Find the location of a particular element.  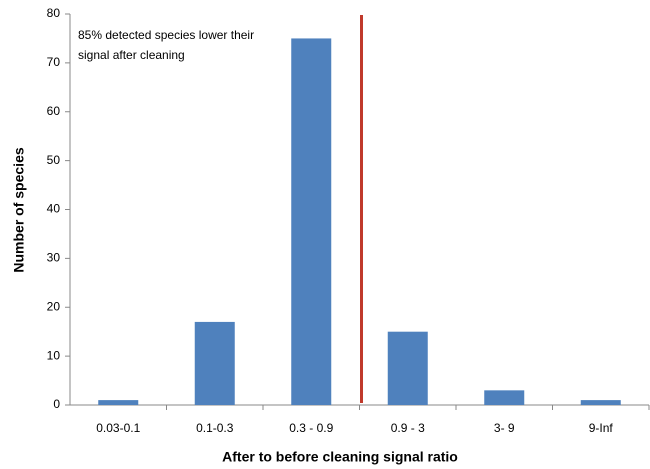

x-tick-label: 9-Inf is located at coordinates (601, 428).